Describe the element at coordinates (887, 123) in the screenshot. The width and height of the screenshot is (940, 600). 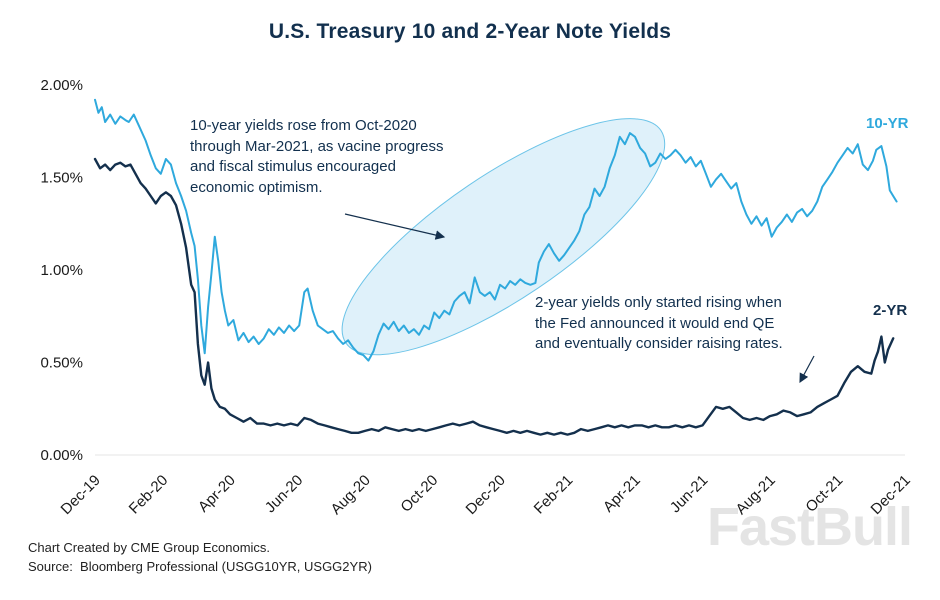
I see `series-label-10yr: 10-YR` at that location.